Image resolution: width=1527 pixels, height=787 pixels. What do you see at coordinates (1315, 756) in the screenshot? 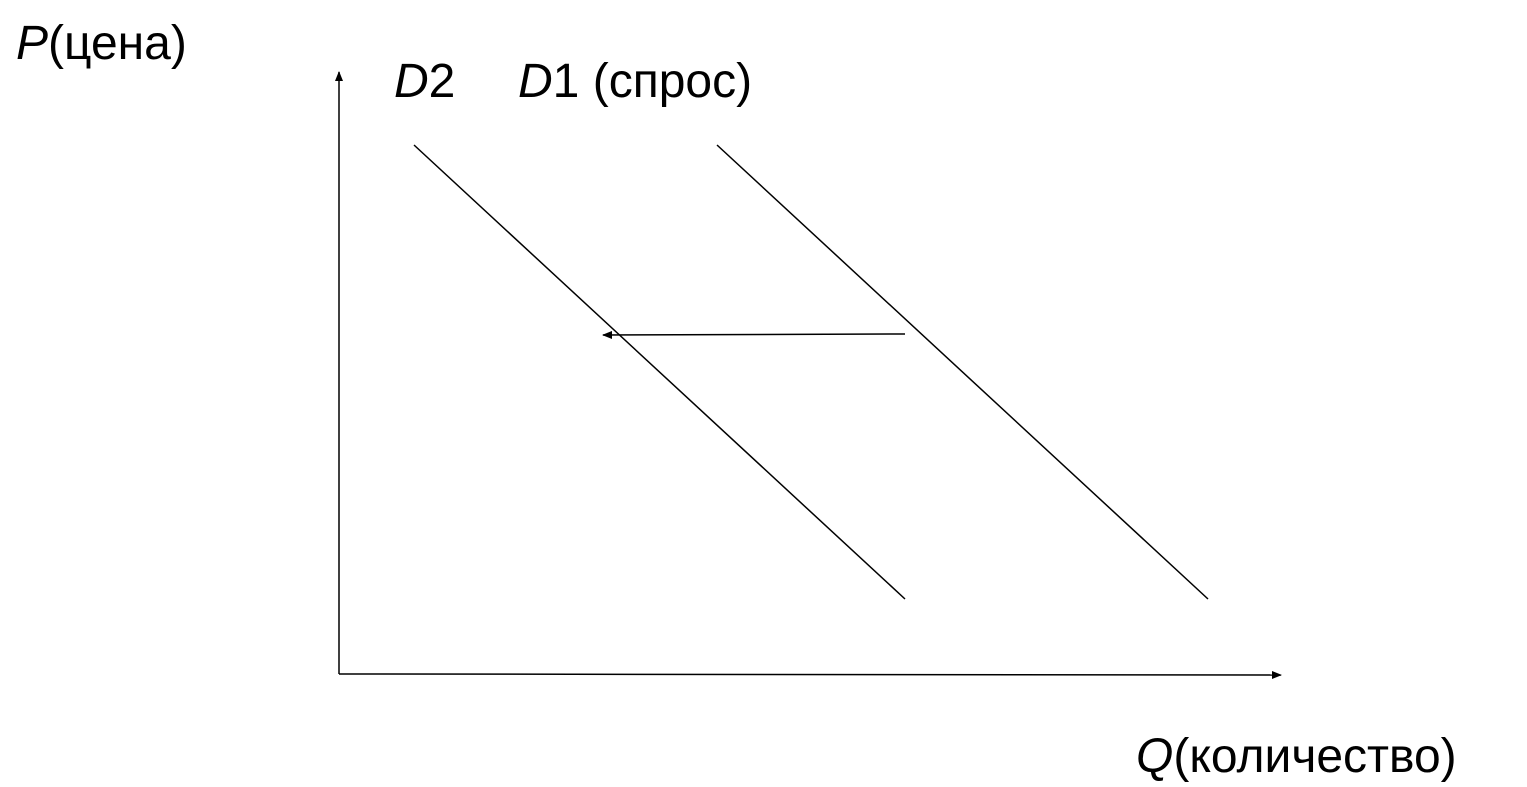
I see `x-axis-text: (количество)` at bounding box center [1315, 756].